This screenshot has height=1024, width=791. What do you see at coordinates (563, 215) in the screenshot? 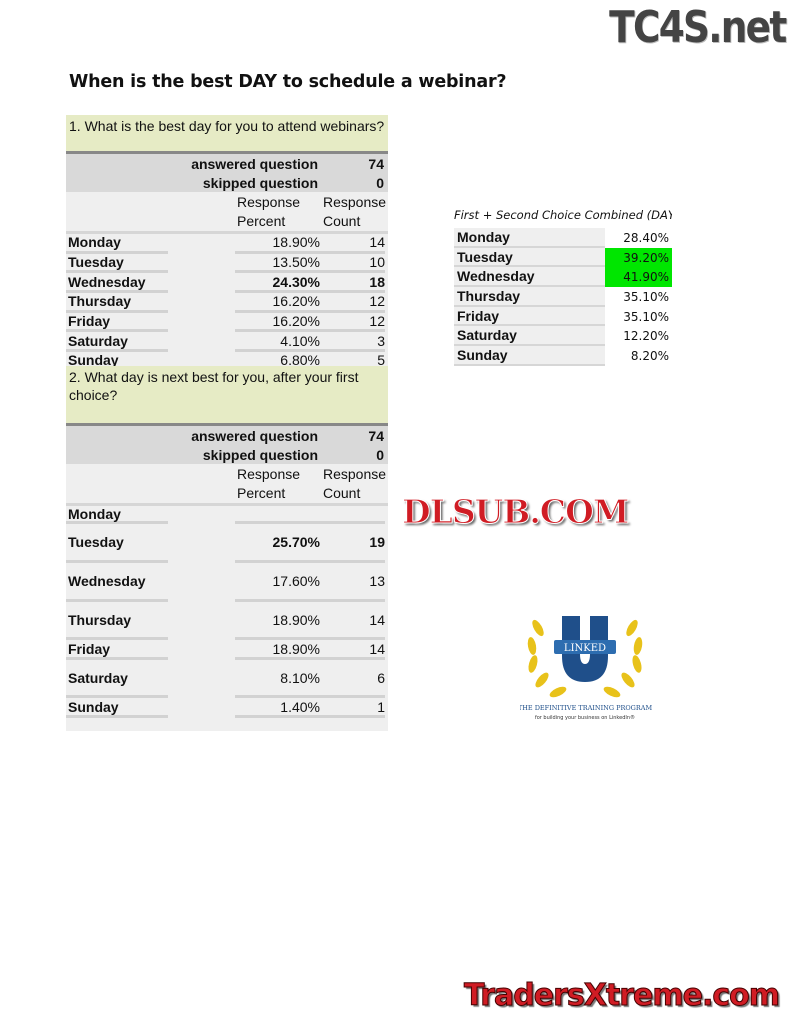
I see `combined-title: First + Second Choice Combined (DAY)` at bounding box center [563, 215].